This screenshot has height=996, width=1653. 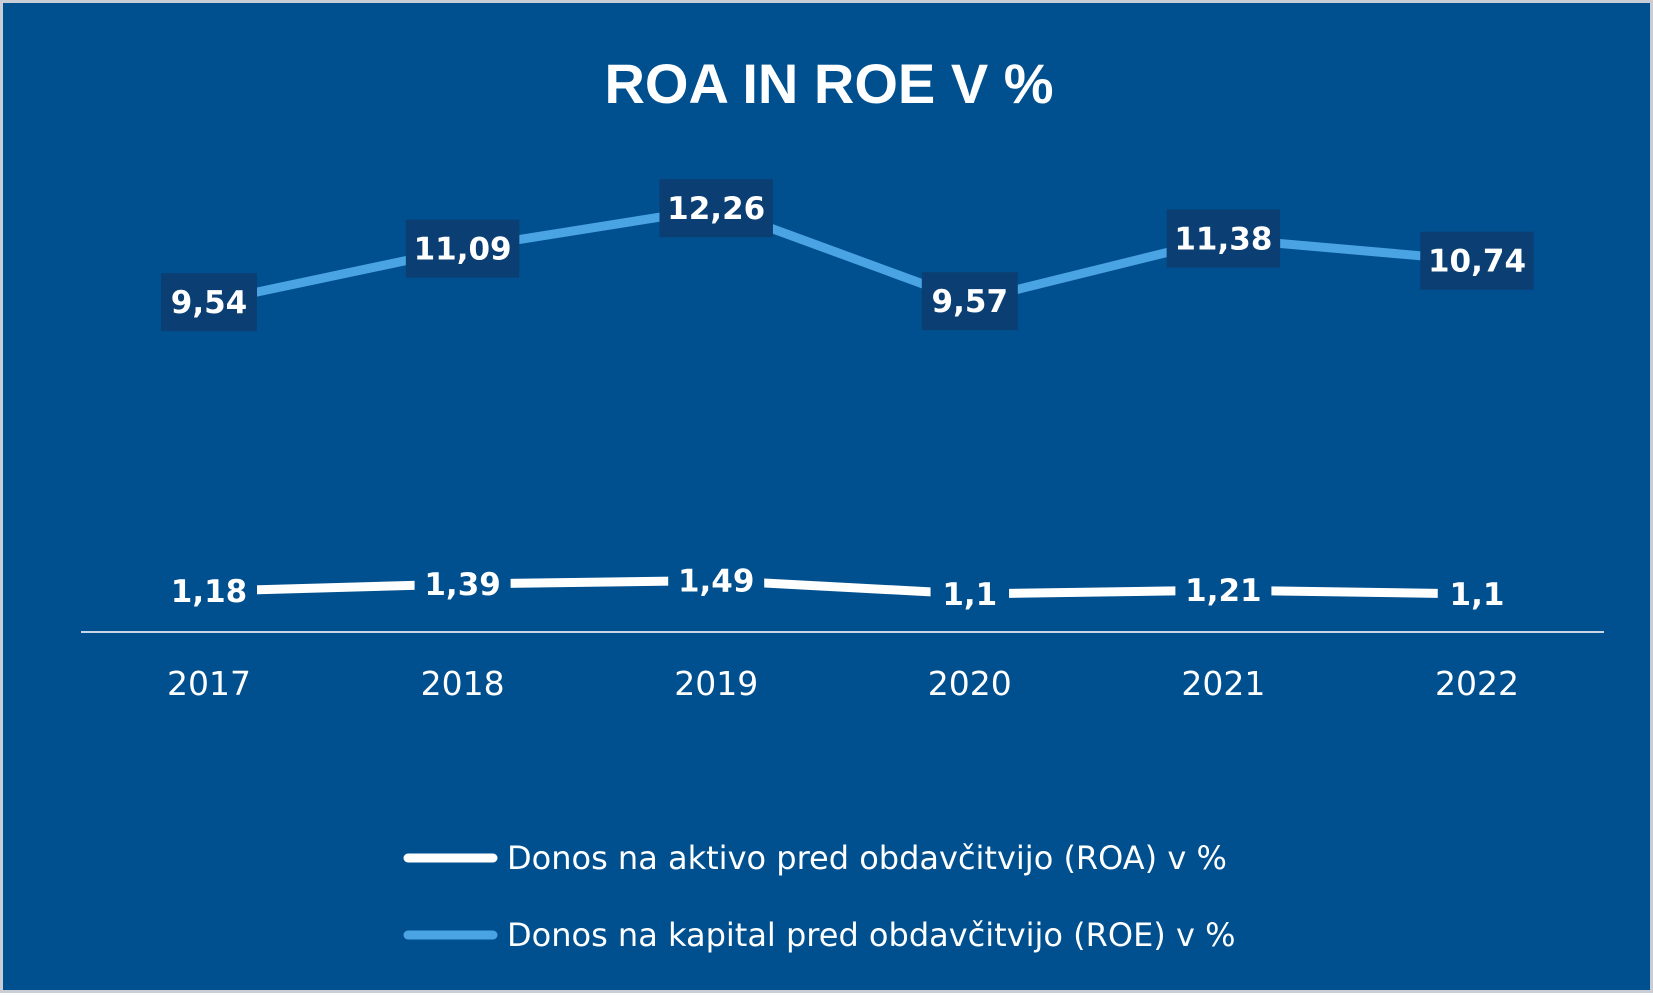 I want to click on series-line-roe, so click(x=843, y=255).